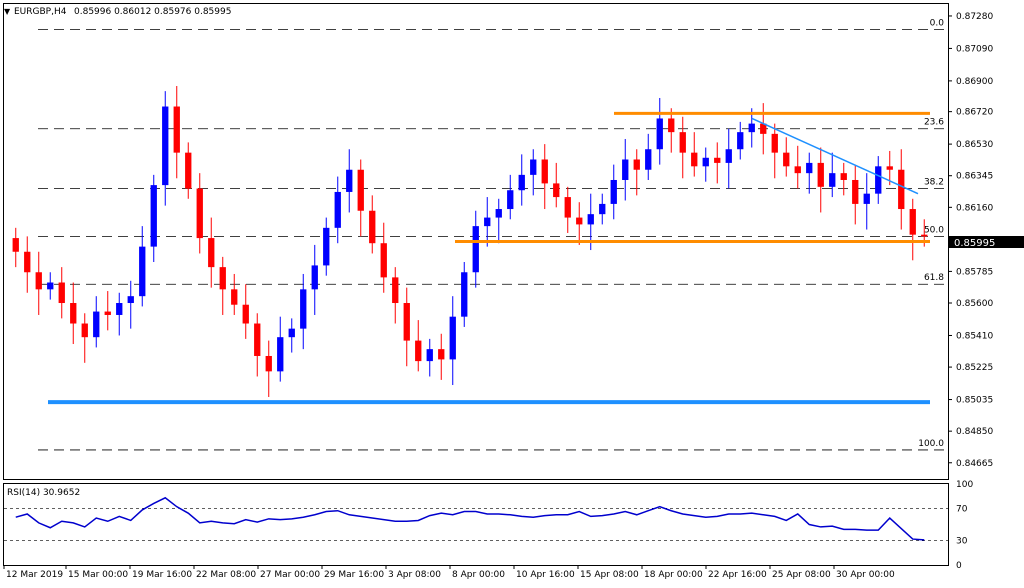  What do you see at coordinates (934, 123) in the screenshot?
I see `fib-level-label: 23.6` at bounding box center [934, 123].